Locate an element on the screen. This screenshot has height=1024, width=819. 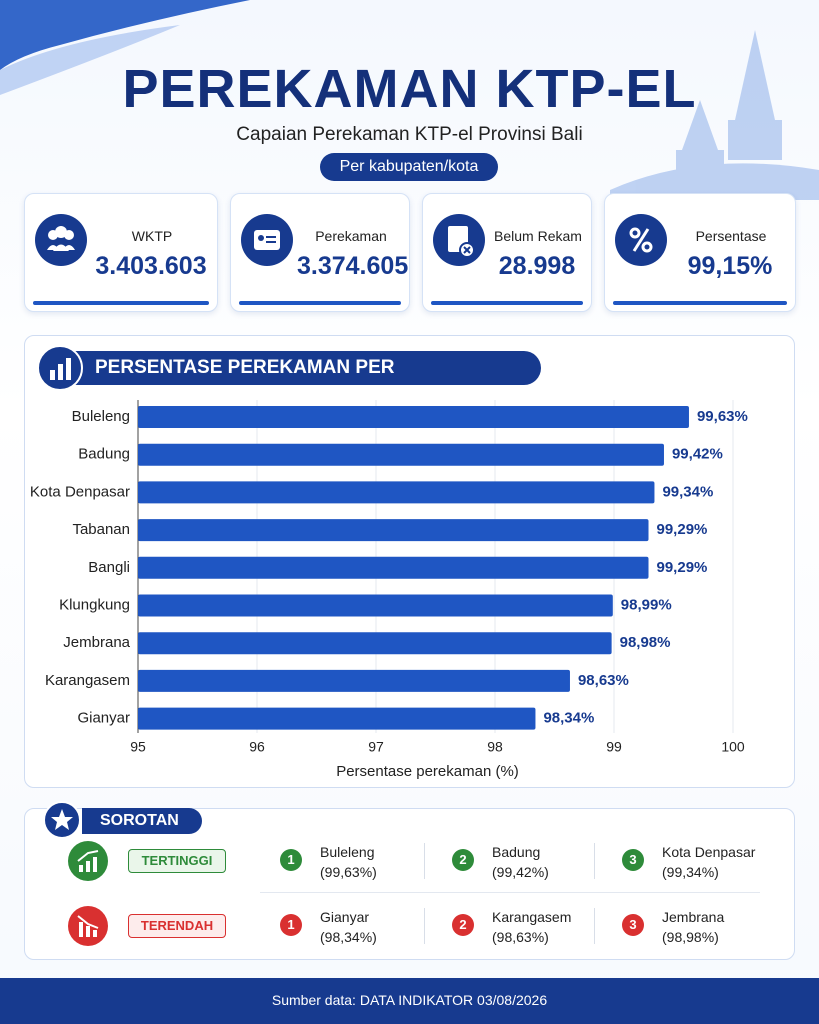
row-label: TERTINGGI is located at coordinates (177, 861).